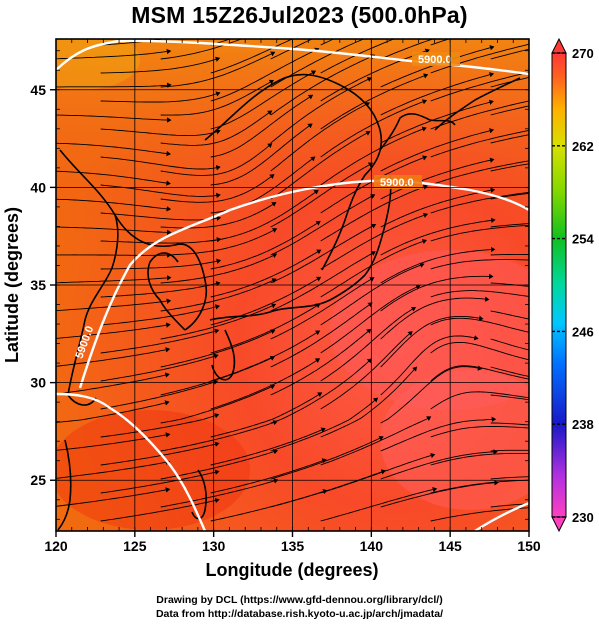  What do you see at coordinates (559, 45) in the screenshot?
I see `colorbar-top-arrow` at bounding box center [559, 45].